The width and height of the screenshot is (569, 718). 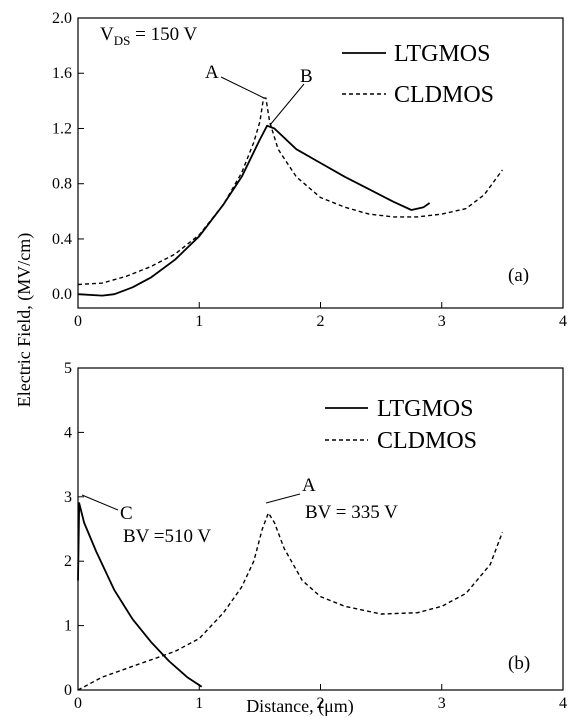 I want to click on annotation-a-panel-b: A, so click(x=309, y=485).